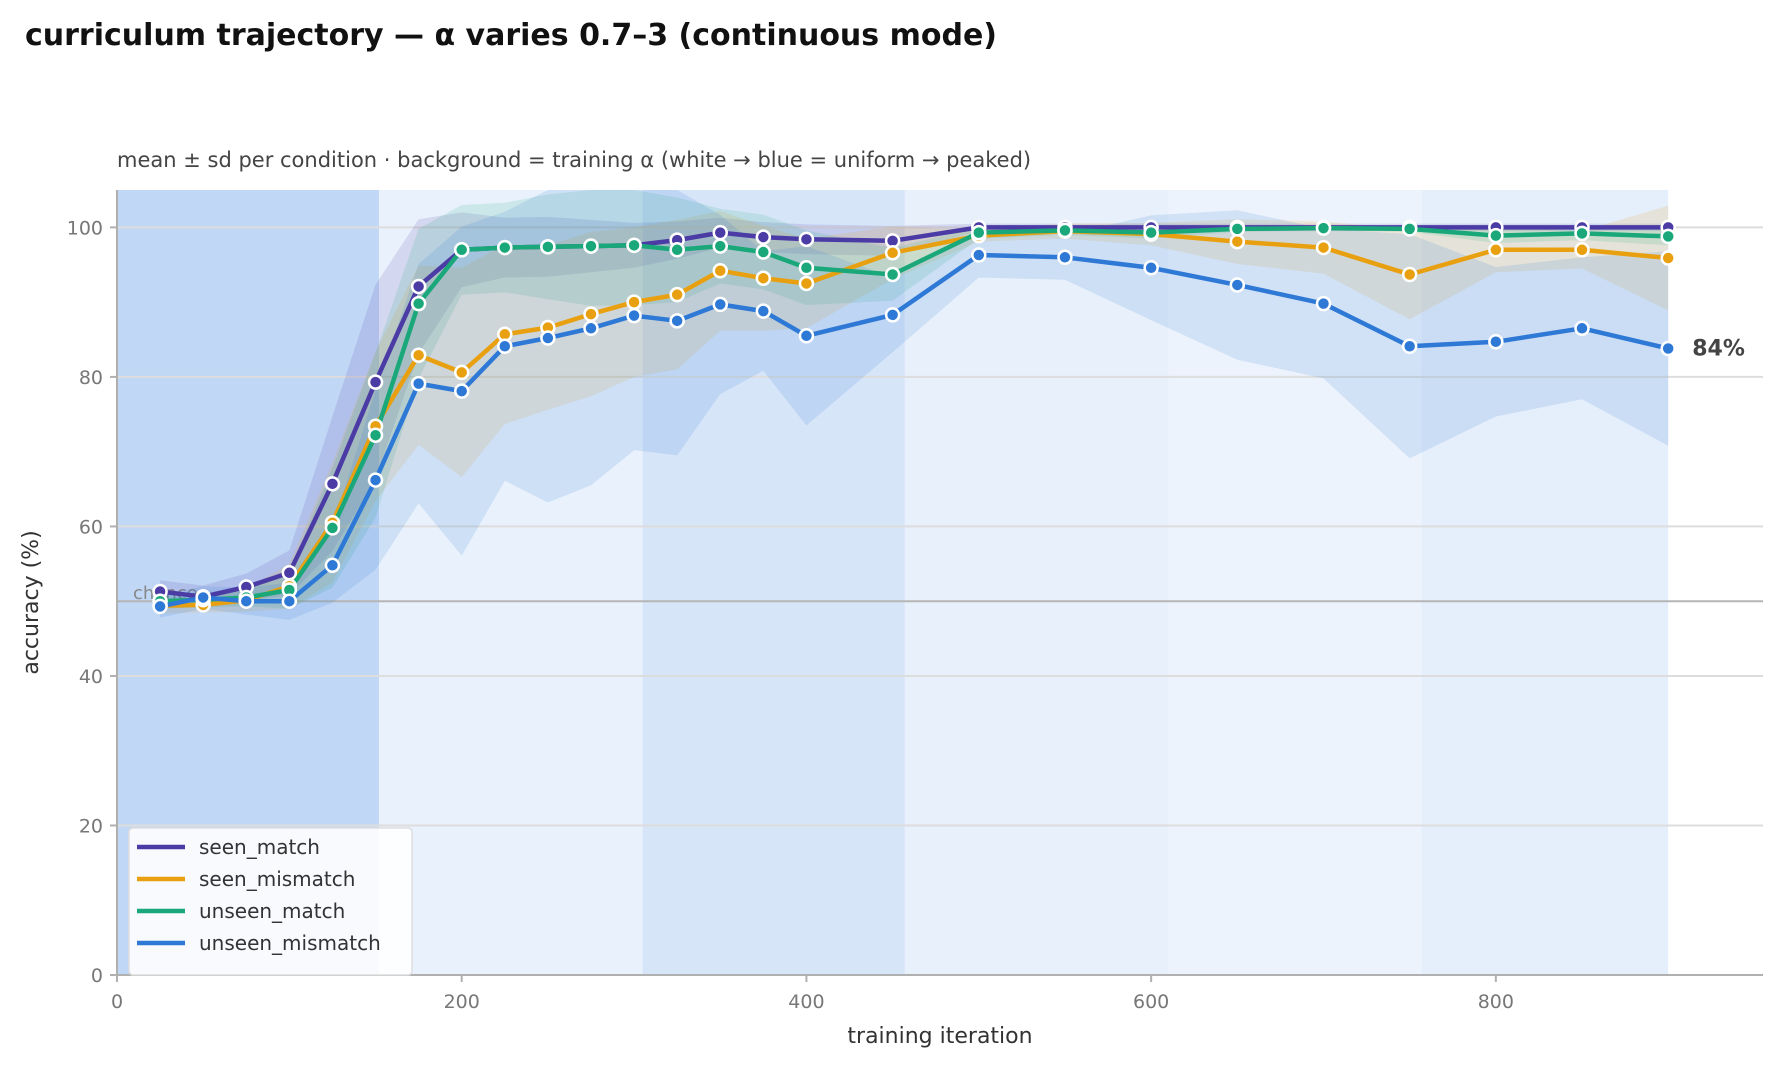 This screenshot has height=1066, width=1778. Describe the element at coordinates (1496, 1002) in the screenshot. I see `x-tick-label-800: 800` at that location.